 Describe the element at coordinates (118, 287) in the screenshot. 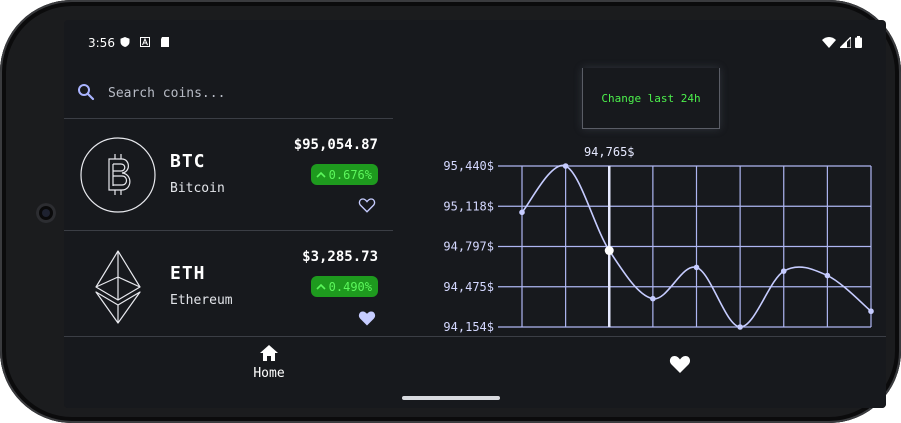

I see `ethereum-icon` at that location.